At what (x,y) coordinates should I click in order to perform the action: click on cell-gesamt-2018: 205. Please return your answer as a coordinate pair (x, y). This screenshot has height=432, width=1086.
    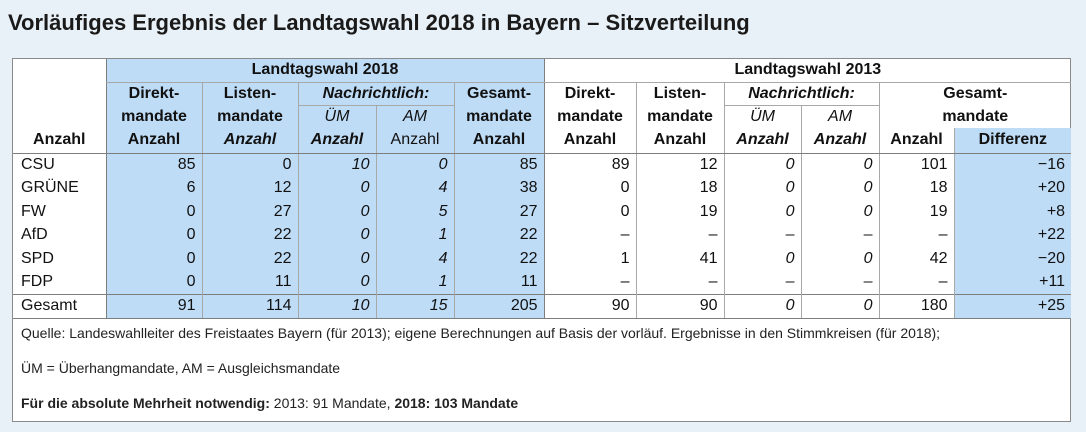
    Looking at the image, I should click on (499, 305).